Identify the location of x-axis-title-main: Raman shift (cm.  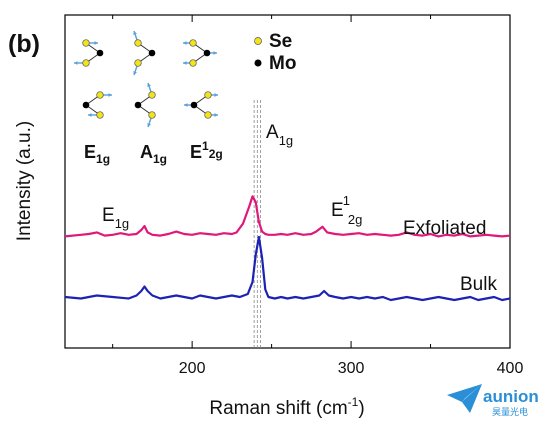
(278, 408).